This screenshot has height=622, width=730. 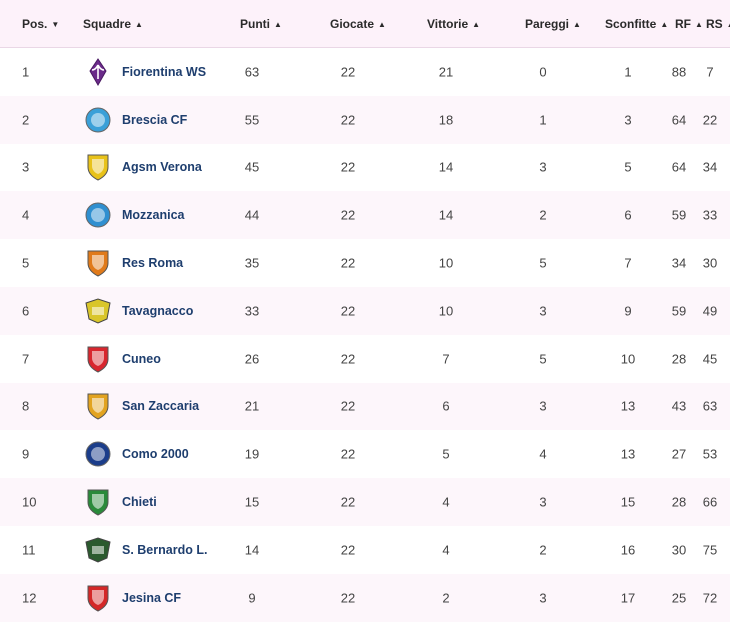 What do you see at coordinates (679, 263) in the screenshot?
I see `goals-for-cell: 34` at bounding box center [679, 263].